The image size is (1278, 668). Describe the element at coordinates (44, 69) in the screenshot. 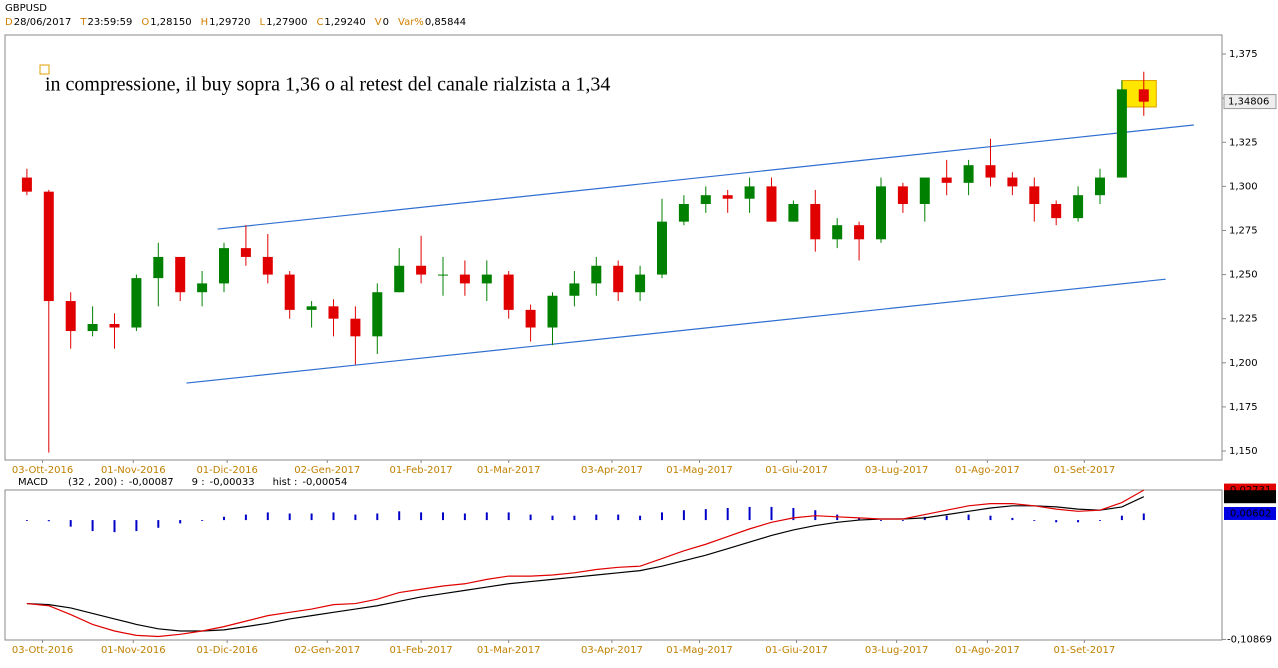

I see `annotation-marker` at that location.